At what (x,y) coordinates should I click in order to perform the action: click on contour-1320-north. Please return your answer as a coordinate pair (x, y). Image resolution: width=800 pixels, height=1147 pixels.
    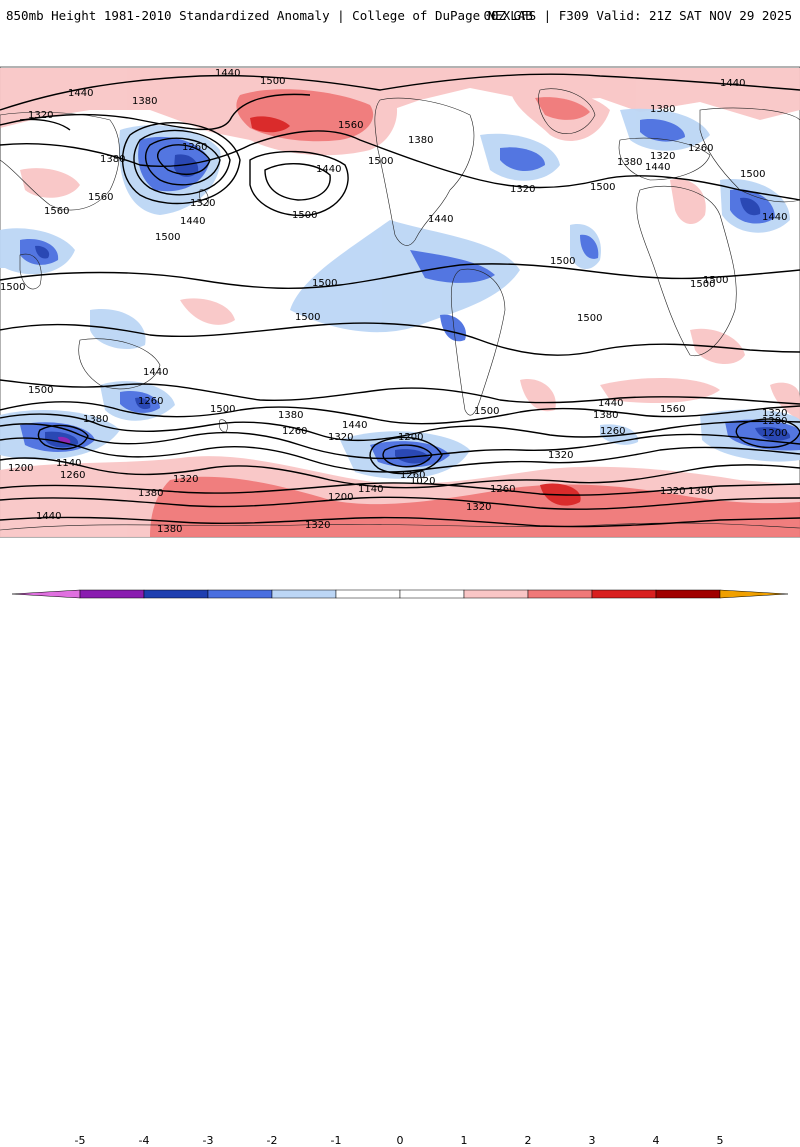
    Looking at the image, I should click on (45, 124).